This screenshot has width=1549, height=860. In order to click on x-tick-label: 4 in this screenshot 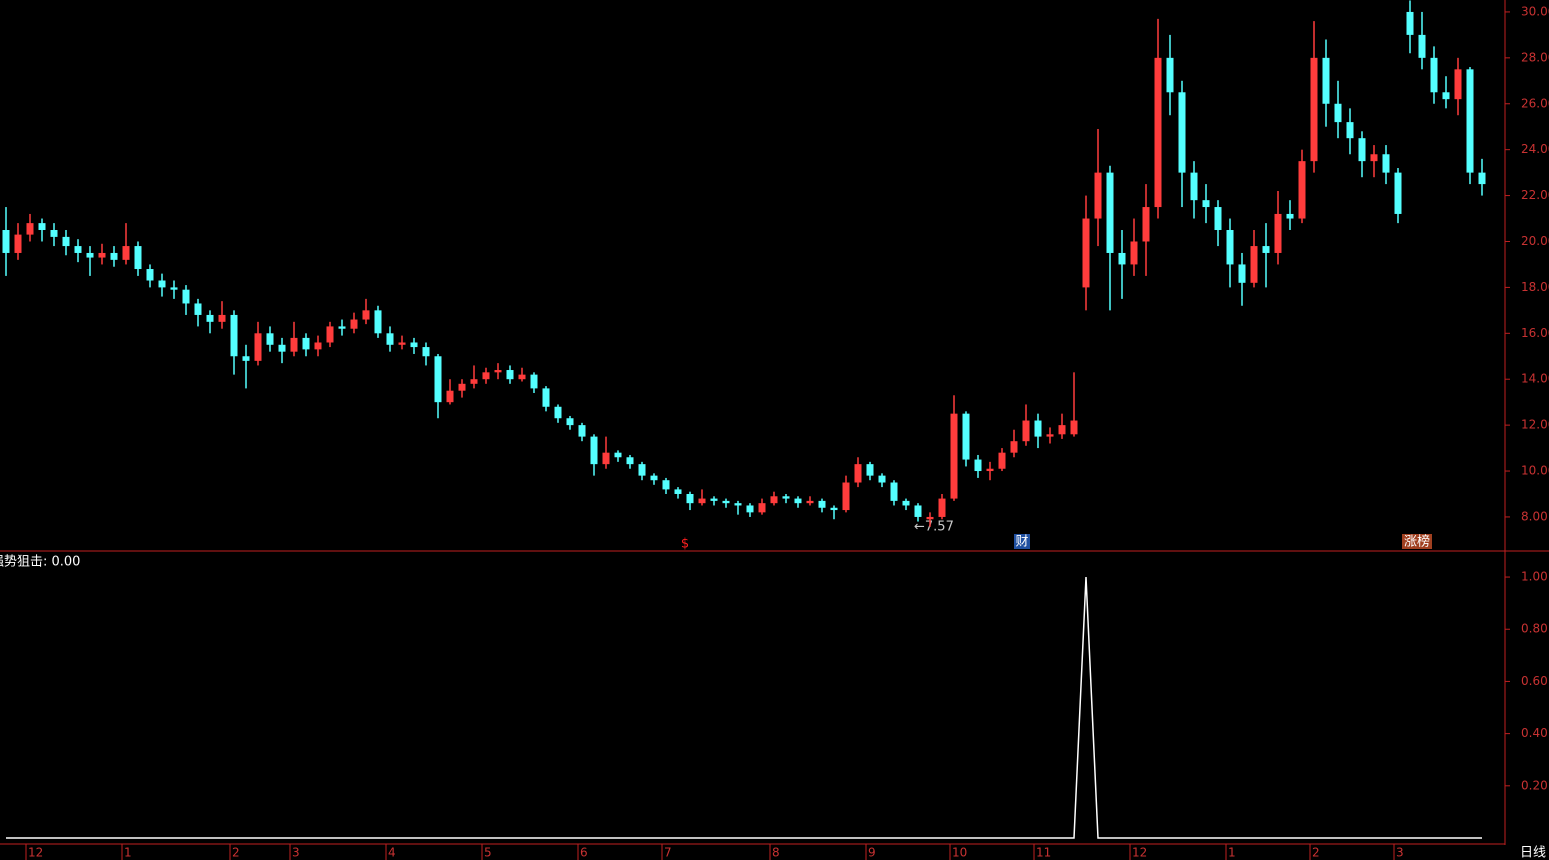, I will do `click(392, 853)`.